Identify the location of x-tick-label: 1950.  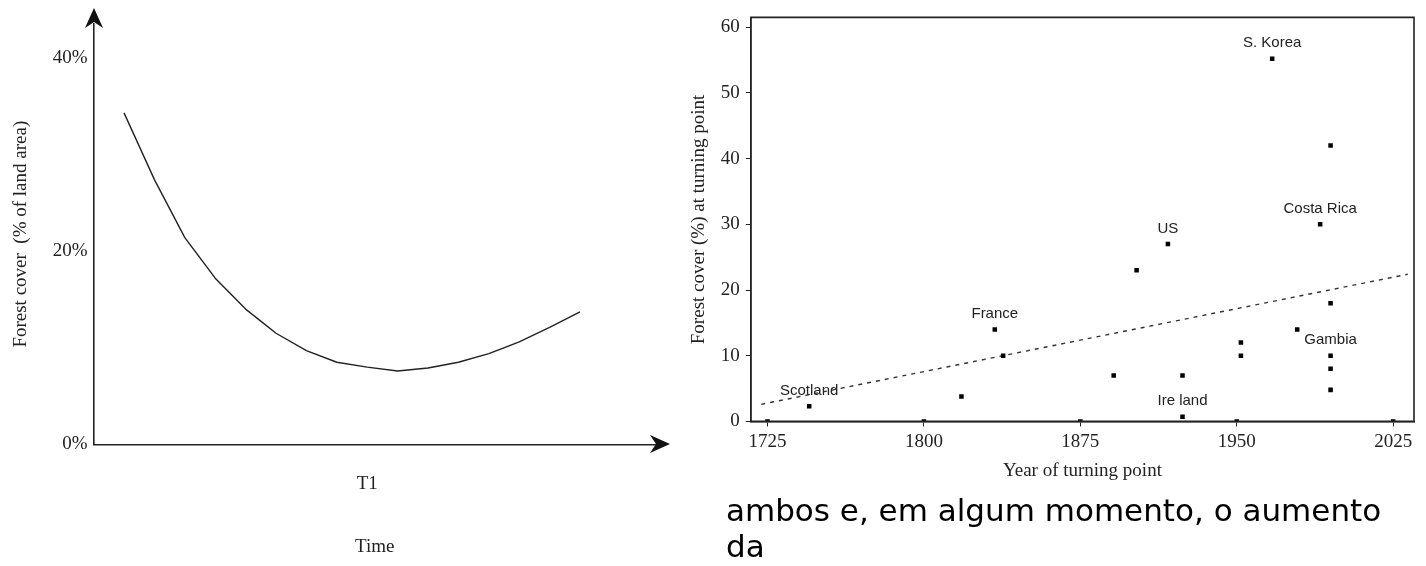
(1236, 440).